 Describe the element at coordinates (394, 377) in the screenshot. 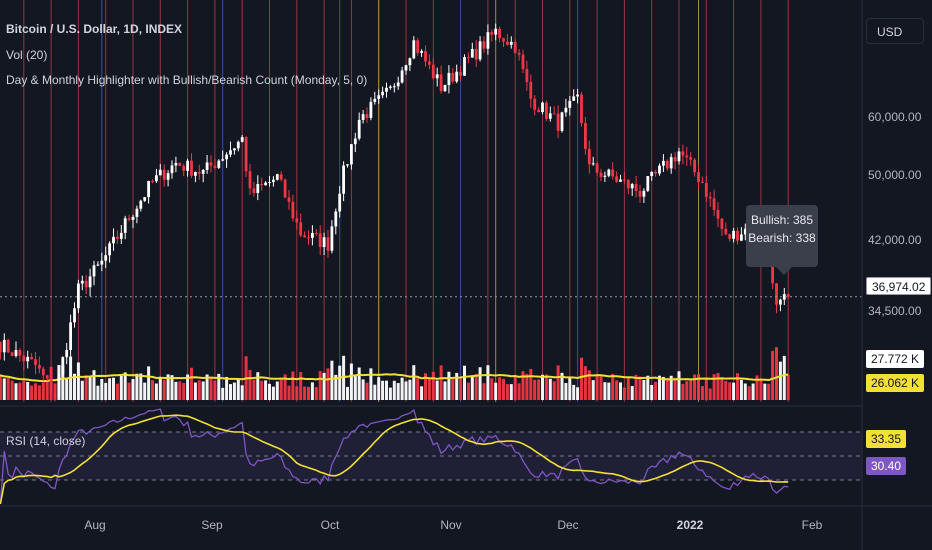

I see `volume-ma` at that location.